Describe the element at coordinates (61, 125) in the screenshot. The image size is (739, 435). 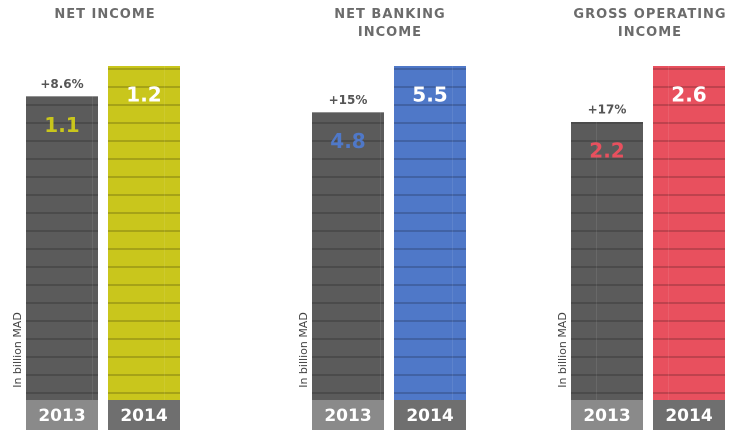
I see `value-label: 1.1` at that location.